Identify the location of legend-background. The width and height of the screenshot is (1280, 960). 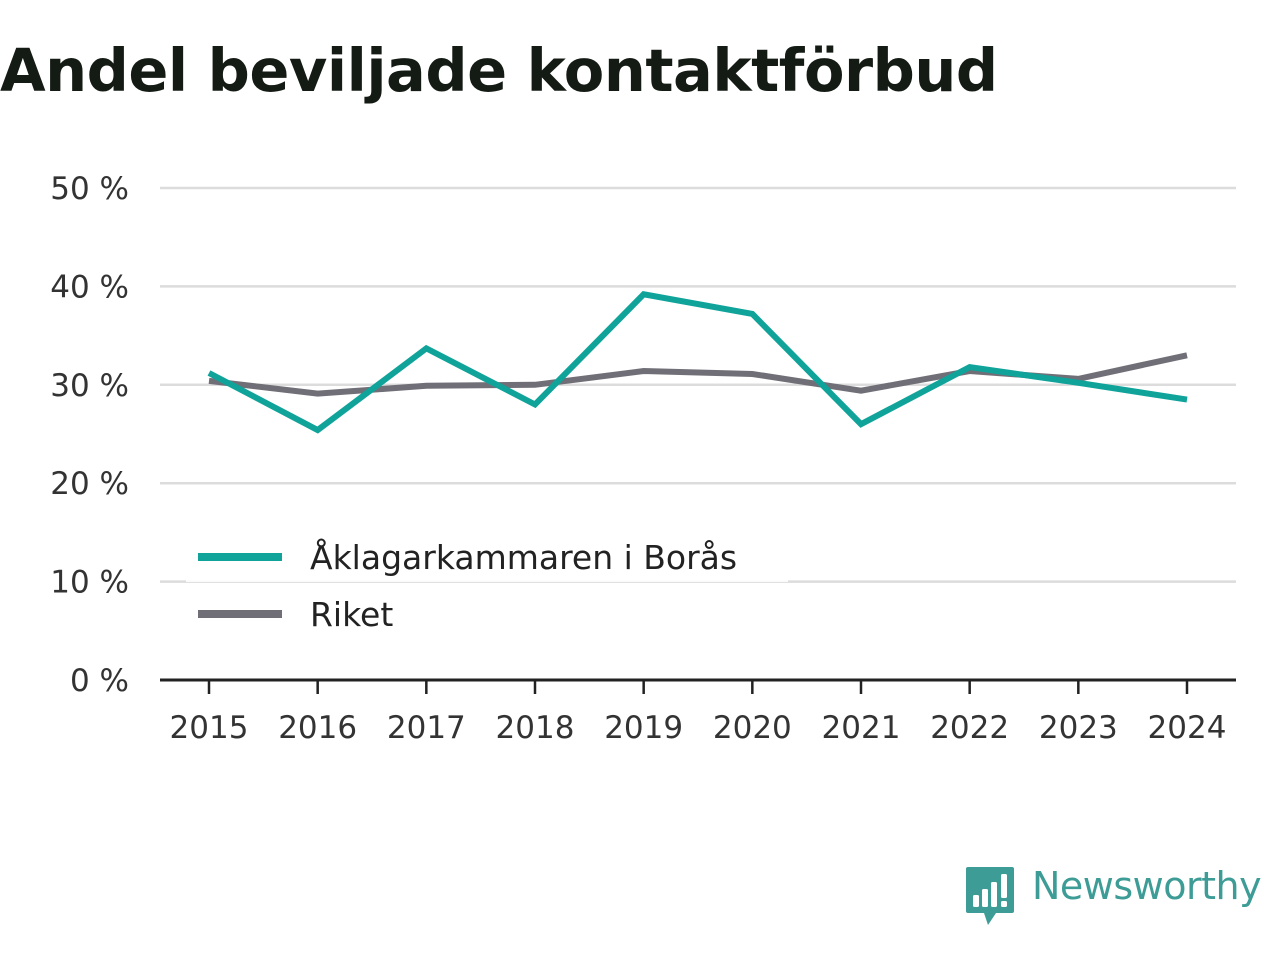
(487, 557).